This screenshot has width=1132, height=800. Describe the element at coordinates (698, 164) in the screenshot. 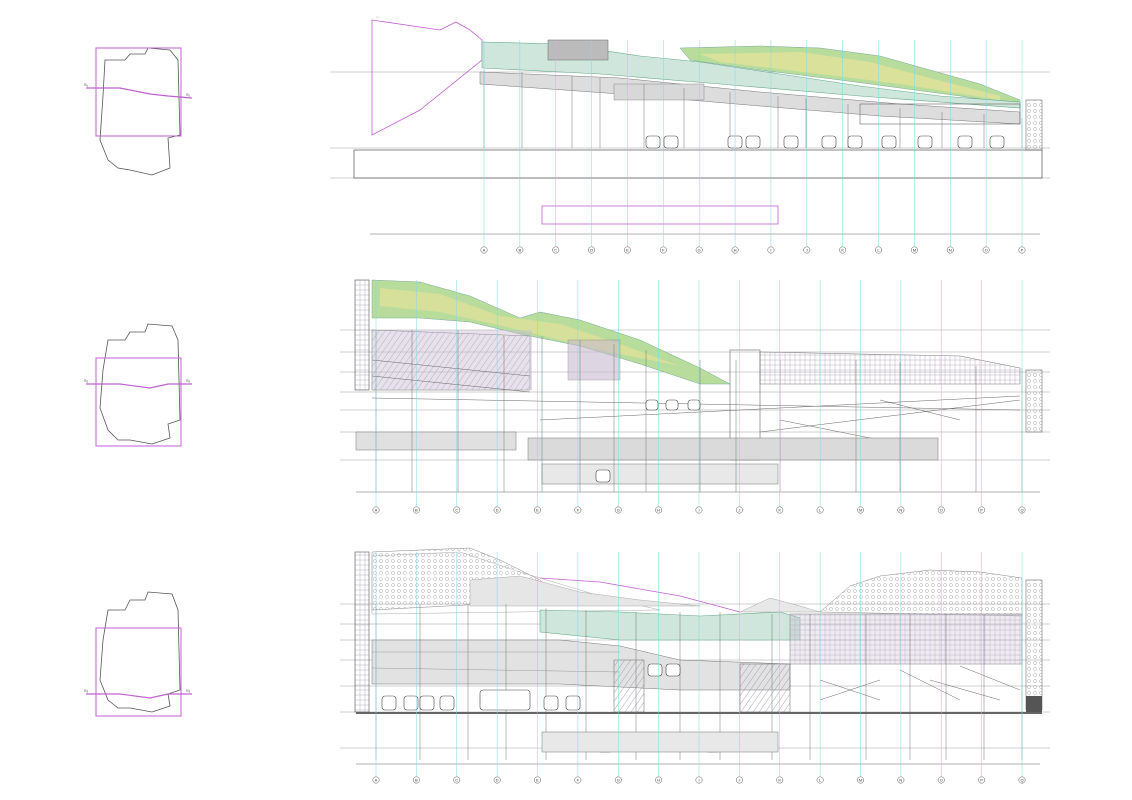

I see `section-1-ground-slab` at that location.